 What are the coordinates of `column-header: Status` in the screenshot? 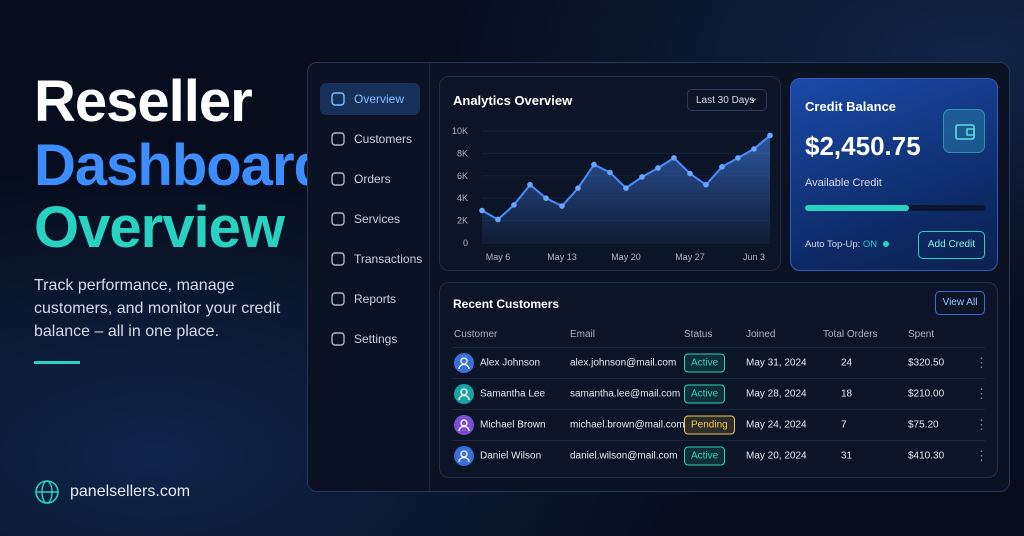 It's located at (698, 334).